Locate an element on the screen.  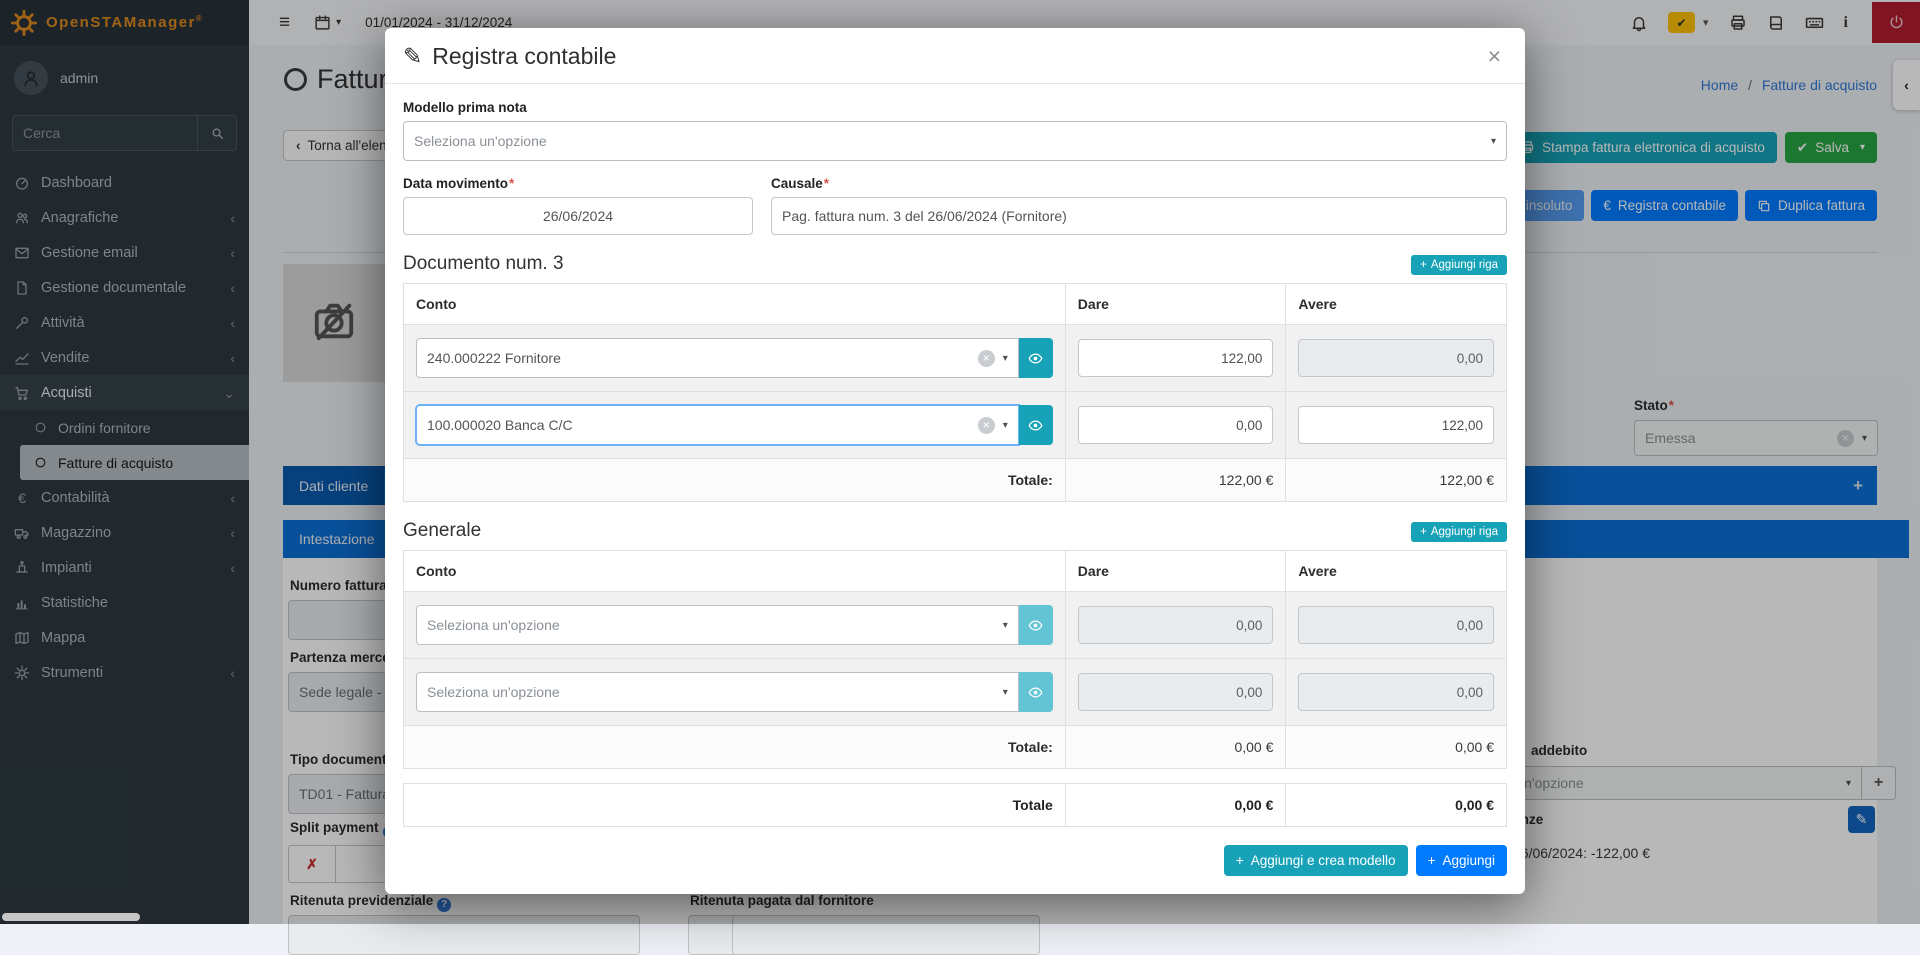
search-button is located at coordinates (217, 133).